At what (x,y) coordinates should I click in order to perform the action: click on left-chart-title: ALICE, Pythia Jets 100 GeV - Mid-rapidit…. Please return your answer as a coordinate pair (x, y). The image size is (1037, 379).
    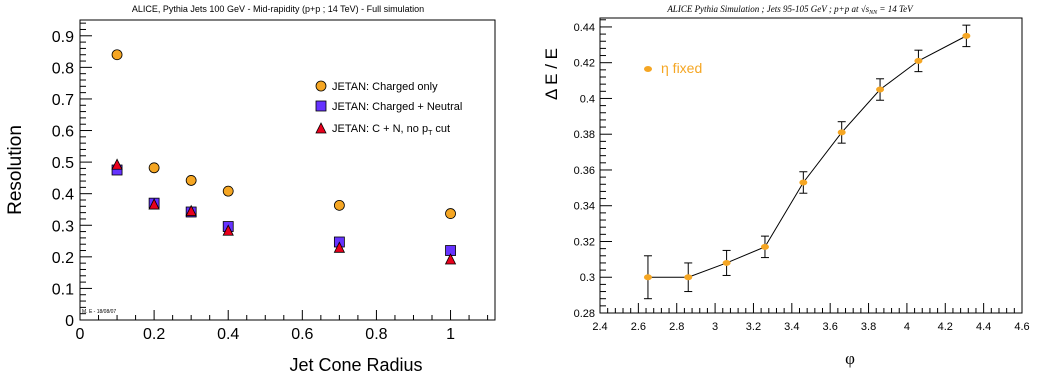
    Looking at the image, I should click on (278, 9).